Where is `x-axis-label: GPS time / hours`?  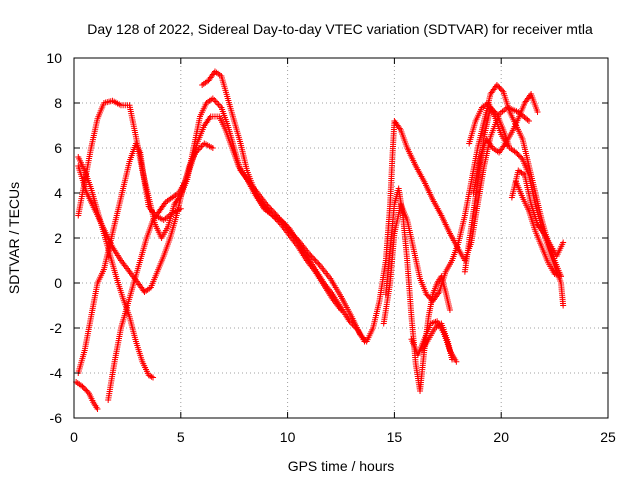 x-axis-label: GPS time / hours is located at coordinates (341, 466).